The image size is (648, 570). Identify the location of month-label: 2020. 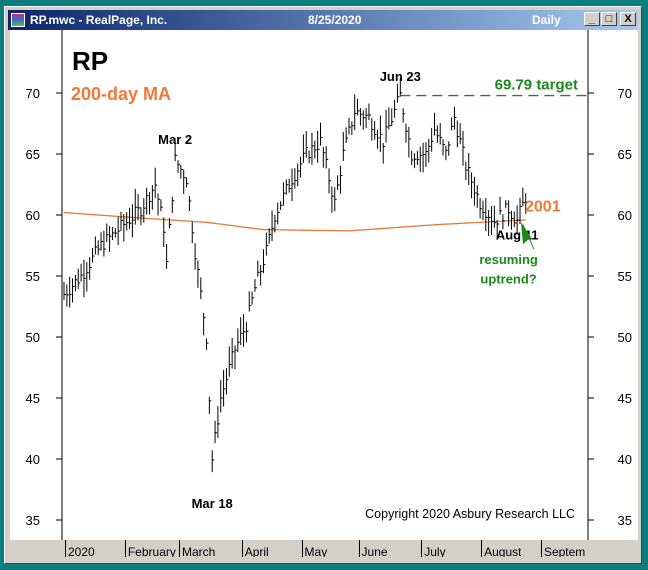
(80, 548).